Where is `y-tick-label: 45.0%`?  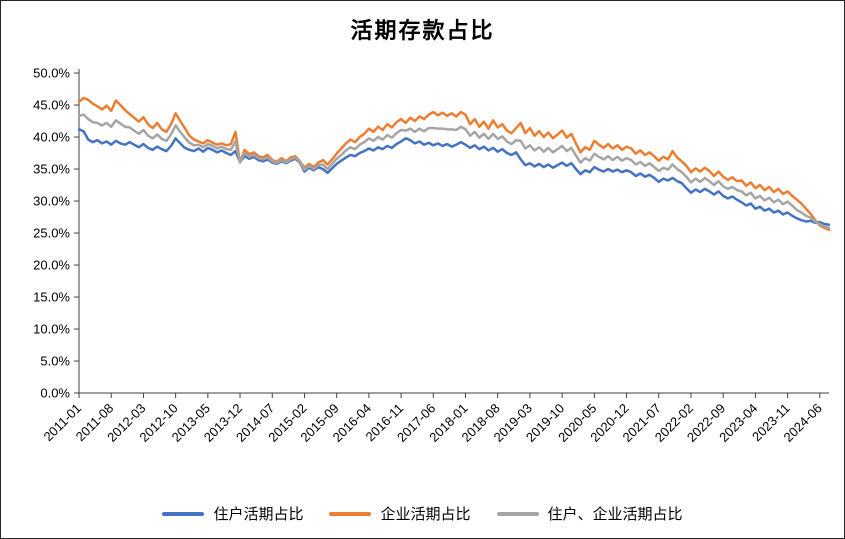
y-tick-label: 45.0% is located at coordinates (51, 105).